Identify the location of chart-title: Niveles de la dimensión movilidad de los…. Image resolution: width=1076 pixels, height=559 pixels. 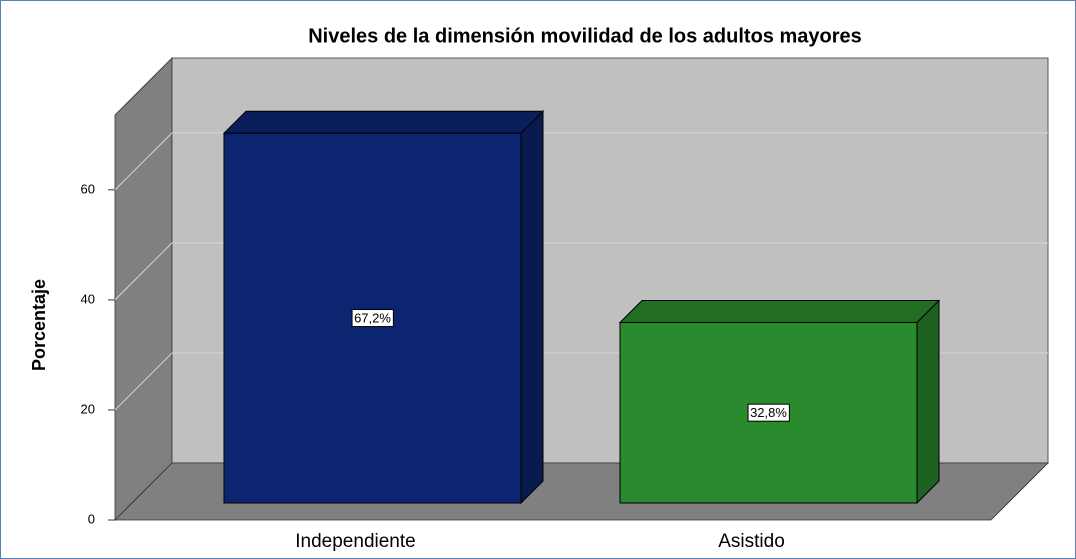
(585, 36).